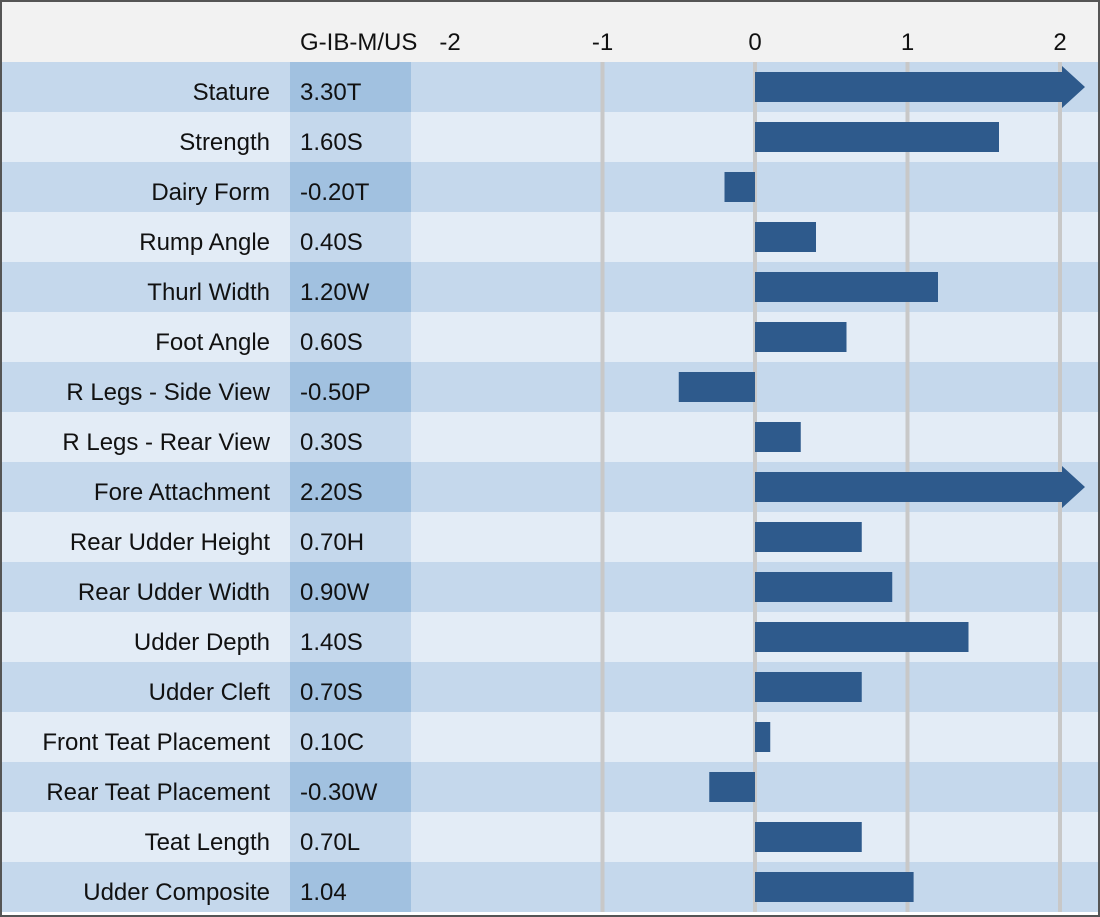  I want to click on value-label: -0.30W, so click(339, 792).